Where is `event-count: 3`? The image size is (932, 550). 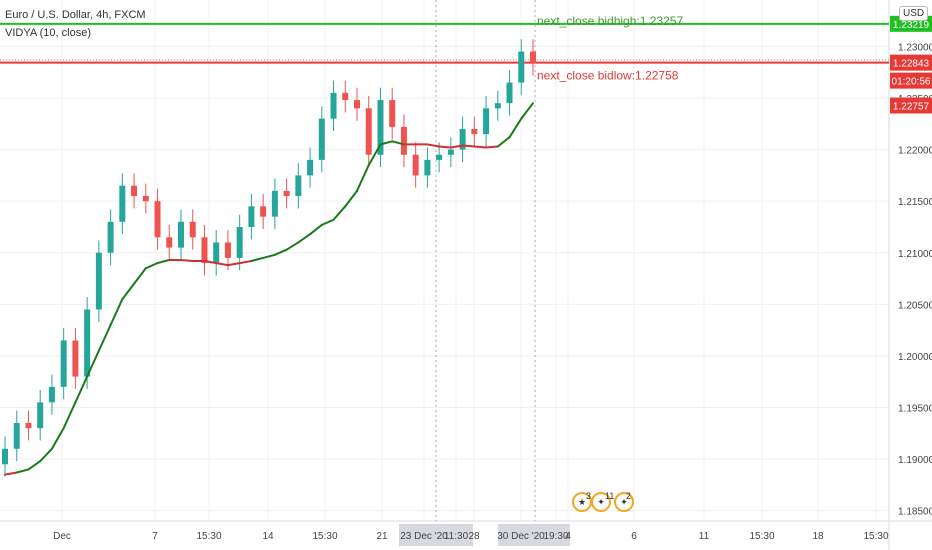
event-count: 3 is located at coordinates (589, 496).